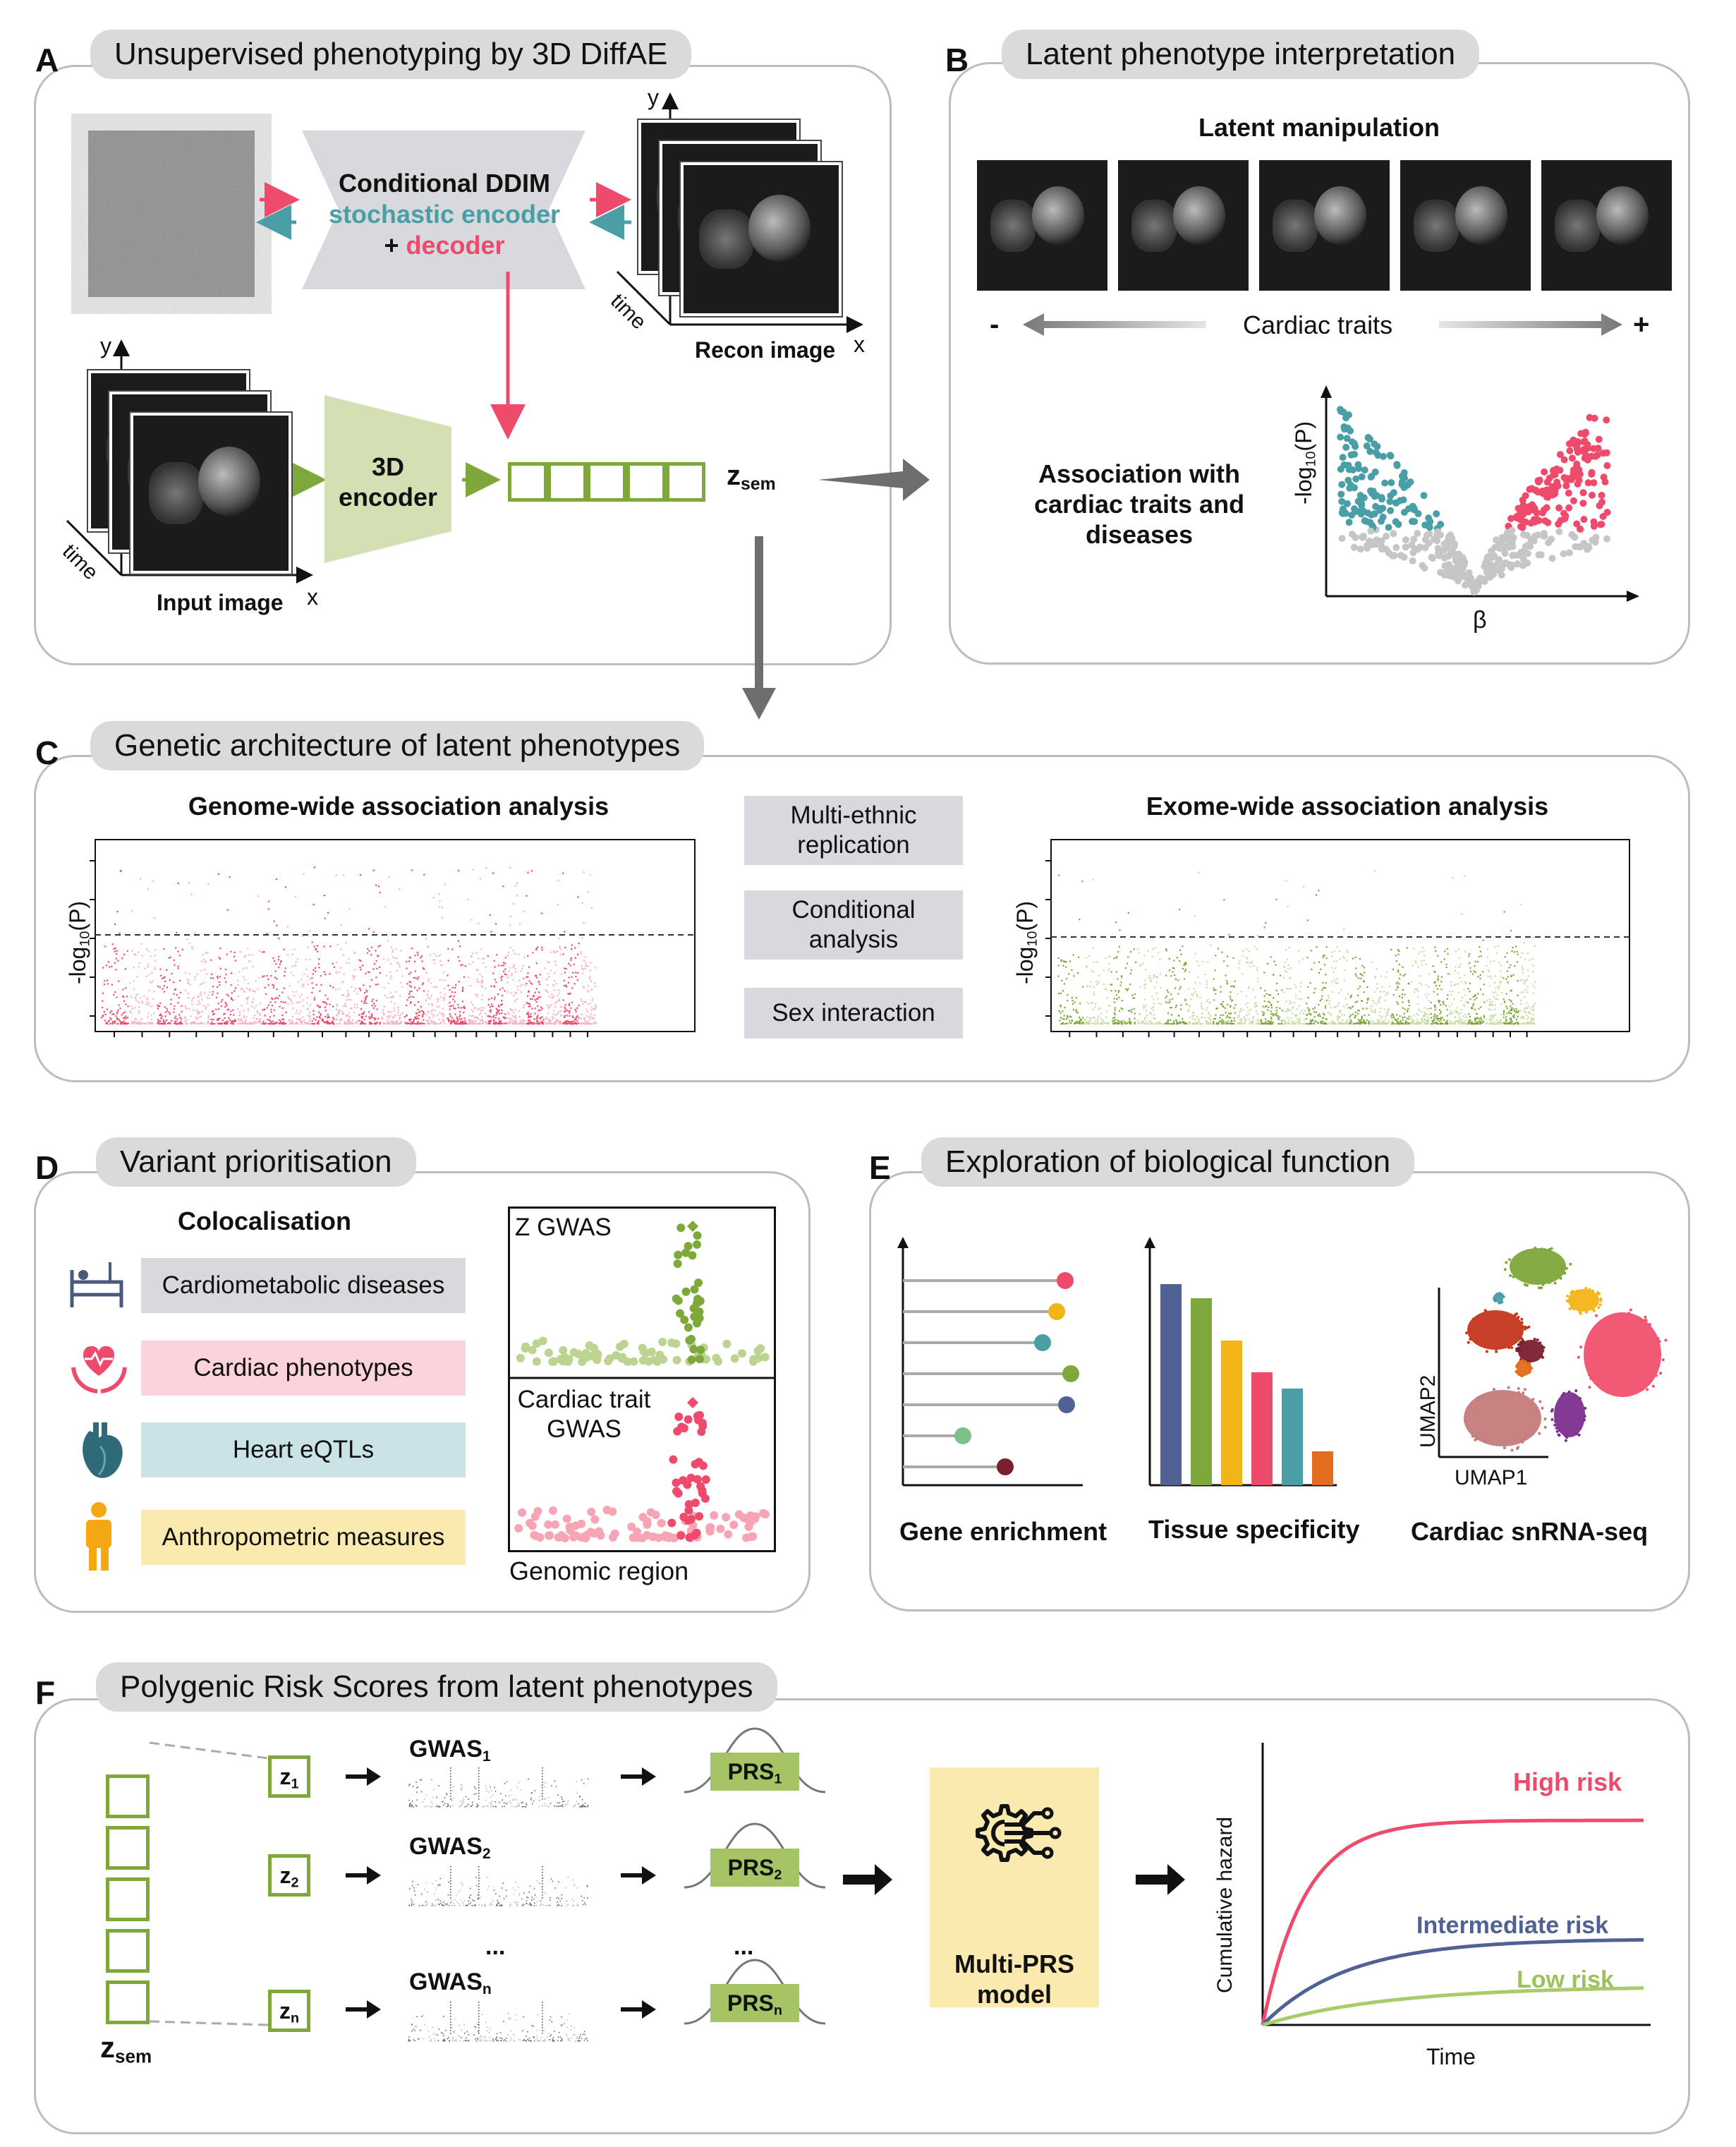 Image resolution: width=1736 pixels, height=2147 pixels. What do you see at coordinates (761, 239) in the screenshot?
I see `recon-image-front` at bounding box center [761, 239].